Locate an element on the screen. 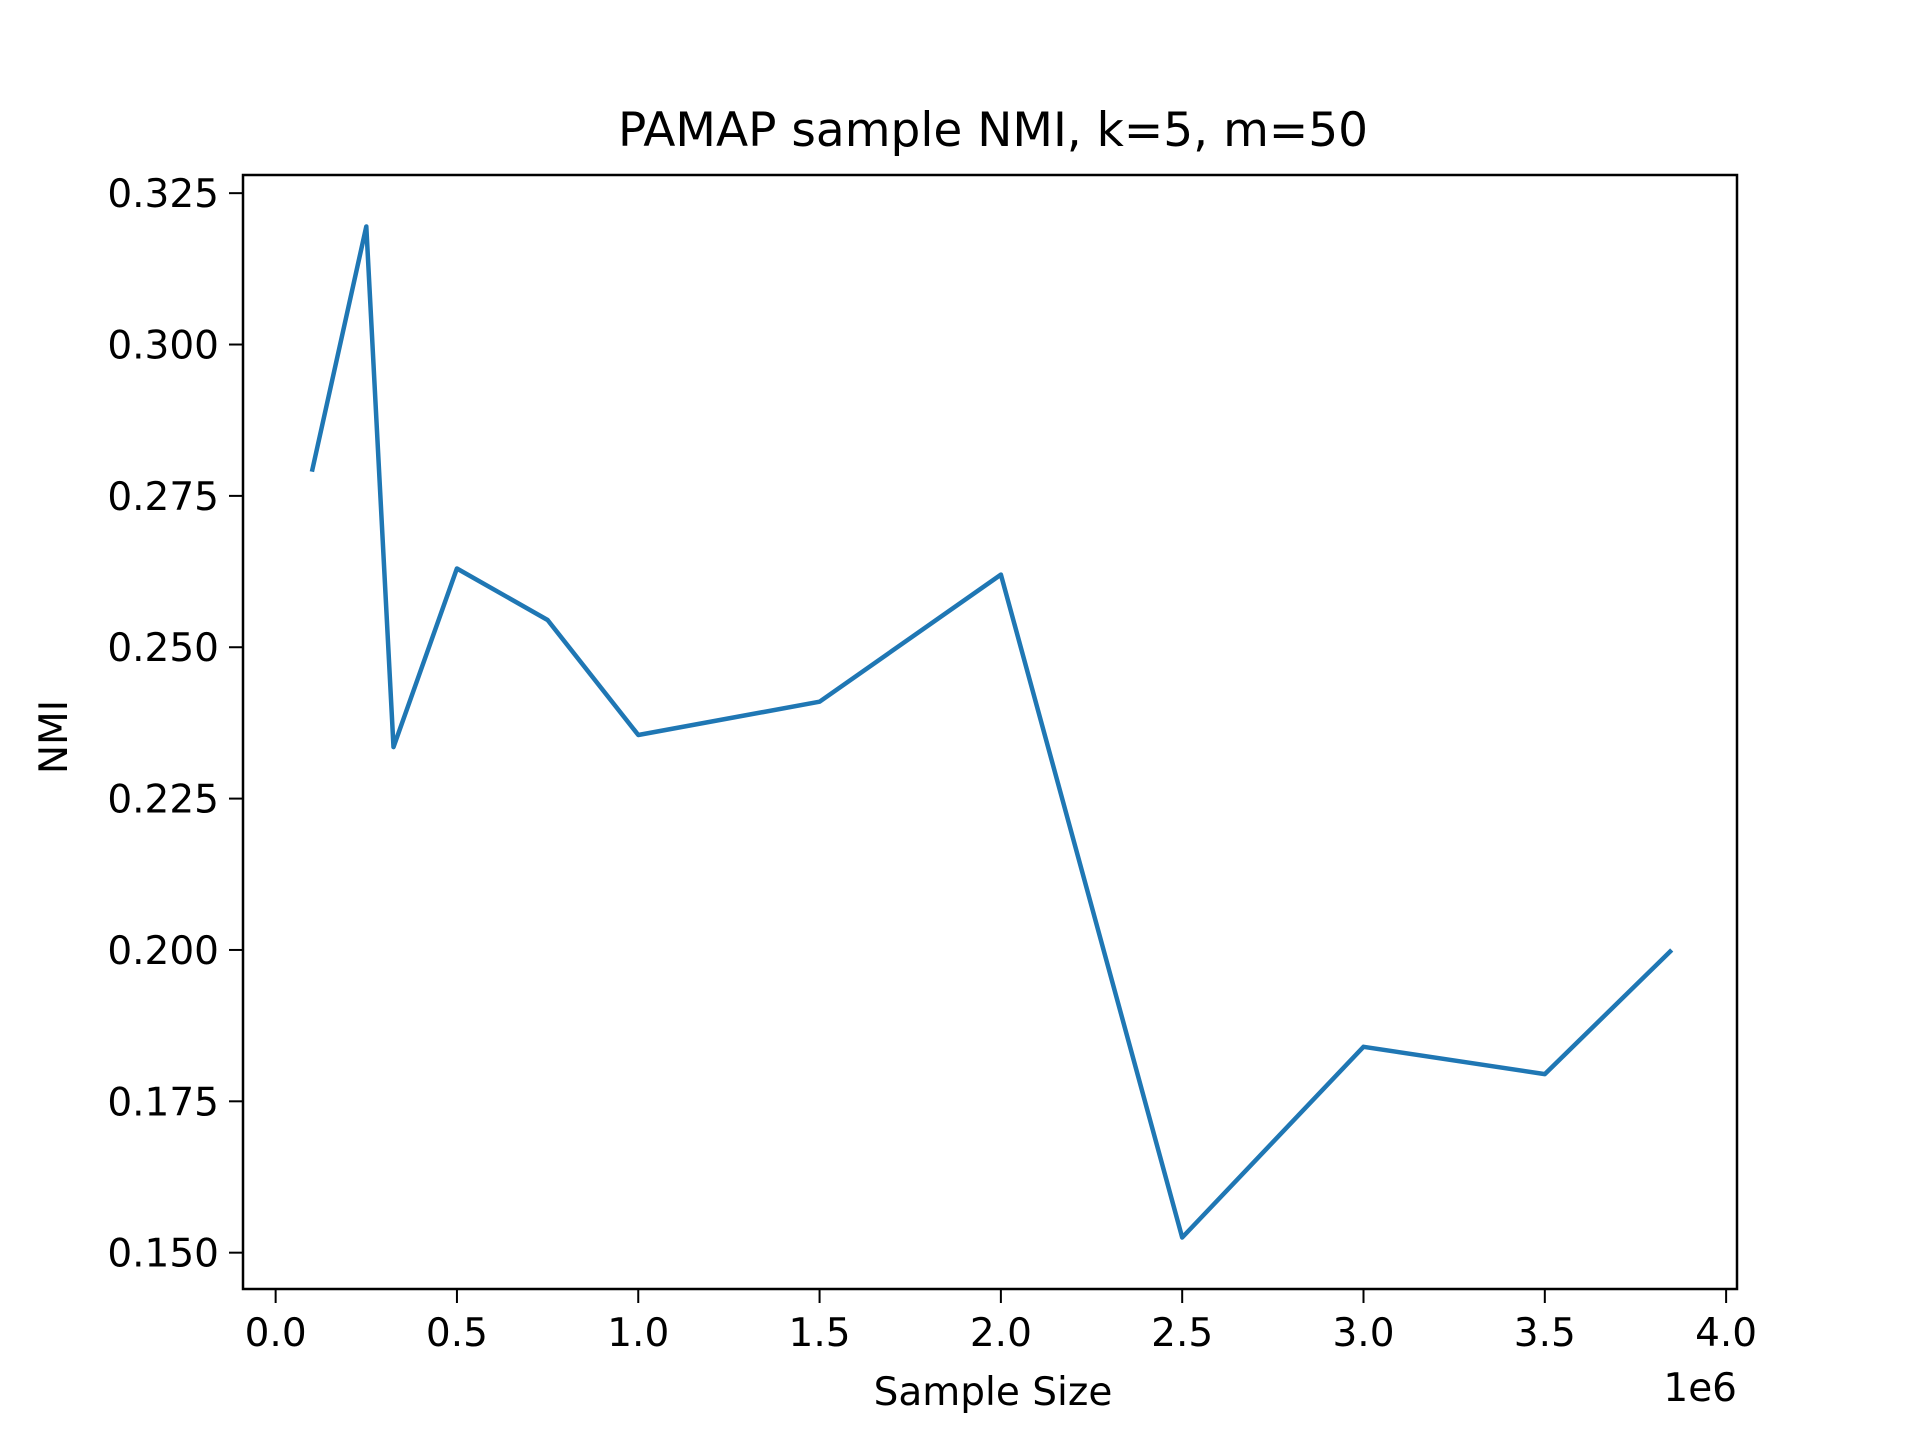 This screenshot has height=1440, width=1920. x-tick-label: 1.0 is located at coordinates (638, 1333).